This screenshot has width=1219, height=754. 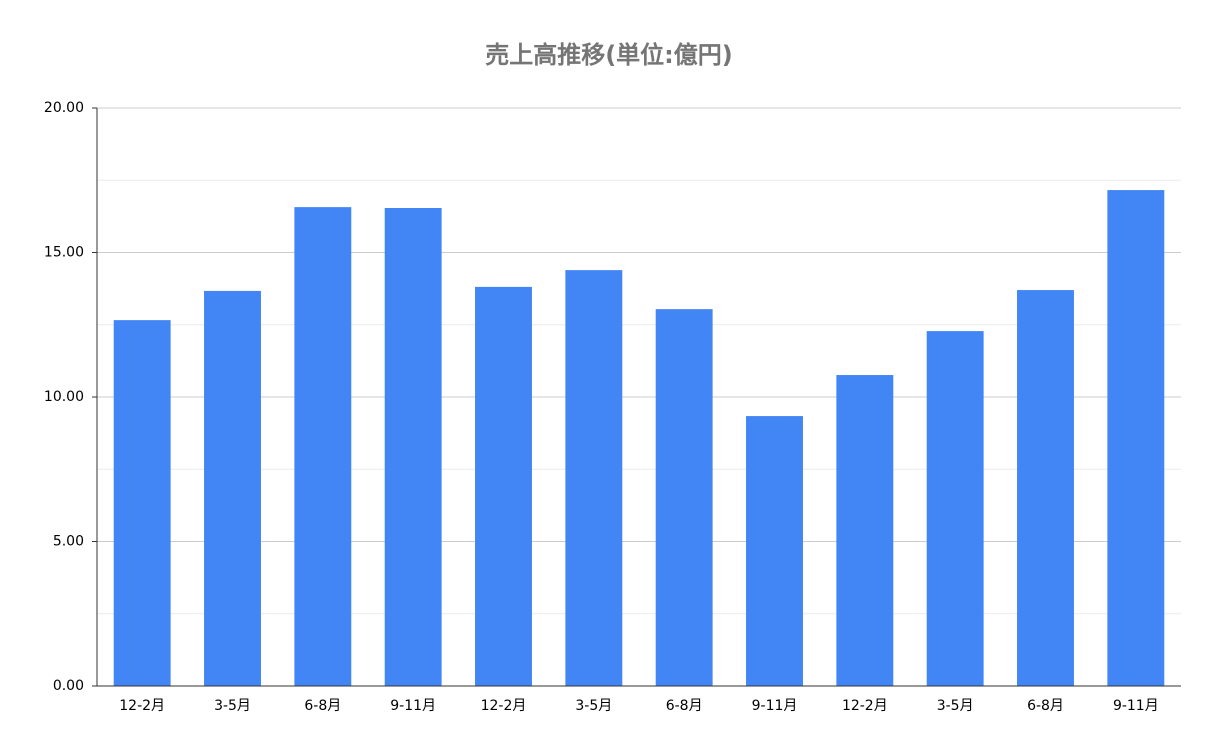 I want to click on y-tick-label: 10.00, so click(x=64, y=397).